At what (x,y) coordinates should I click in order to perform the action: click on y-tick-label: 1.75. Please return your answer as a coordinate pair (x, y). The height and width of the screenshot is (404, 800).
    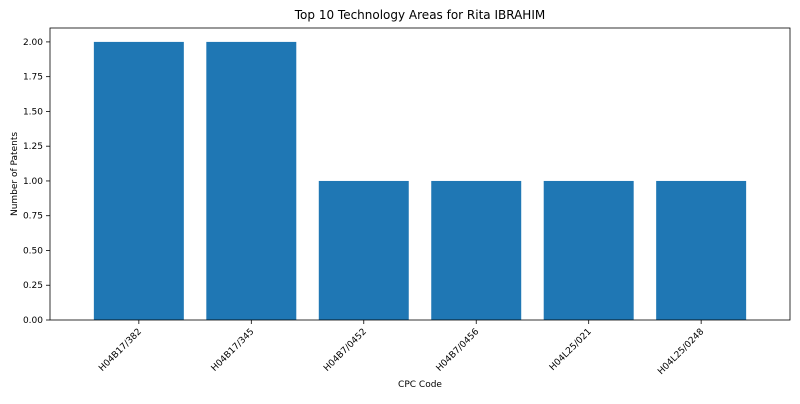
    Looking at the image, I should click on (33, 78).